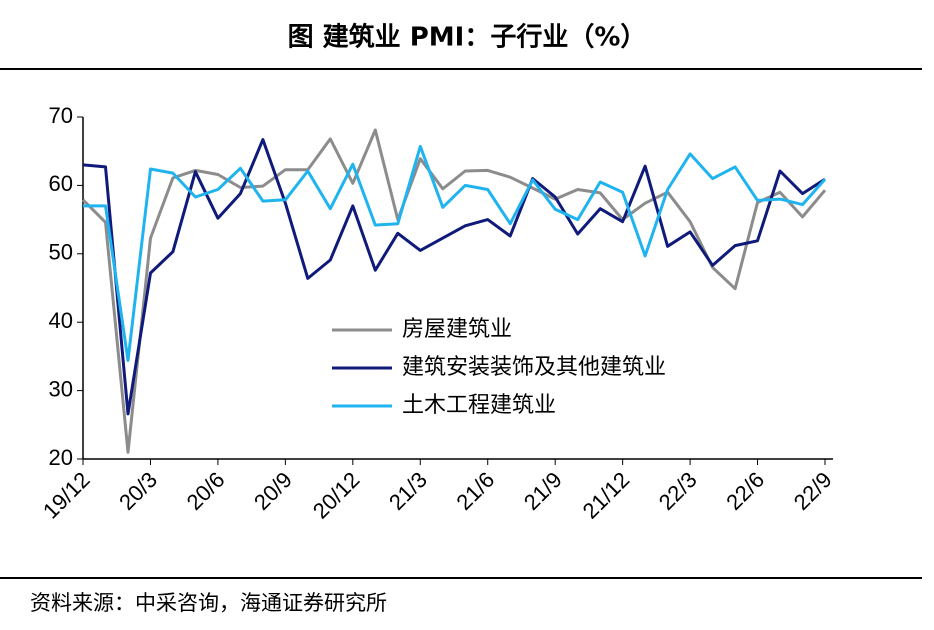 This screenshot has width=934, height=630. I want to click on legend-label: 房屋建筑业, so click(457, 329).